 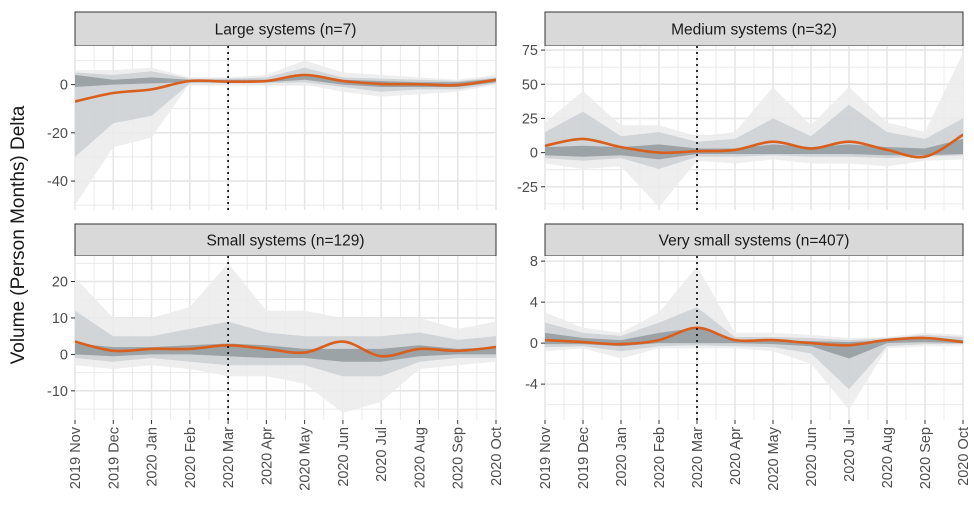 What do you see at coordinates (57, 392) in the screenshot?
I see `y-tick-label: -10` at bounding box center [57, 392].